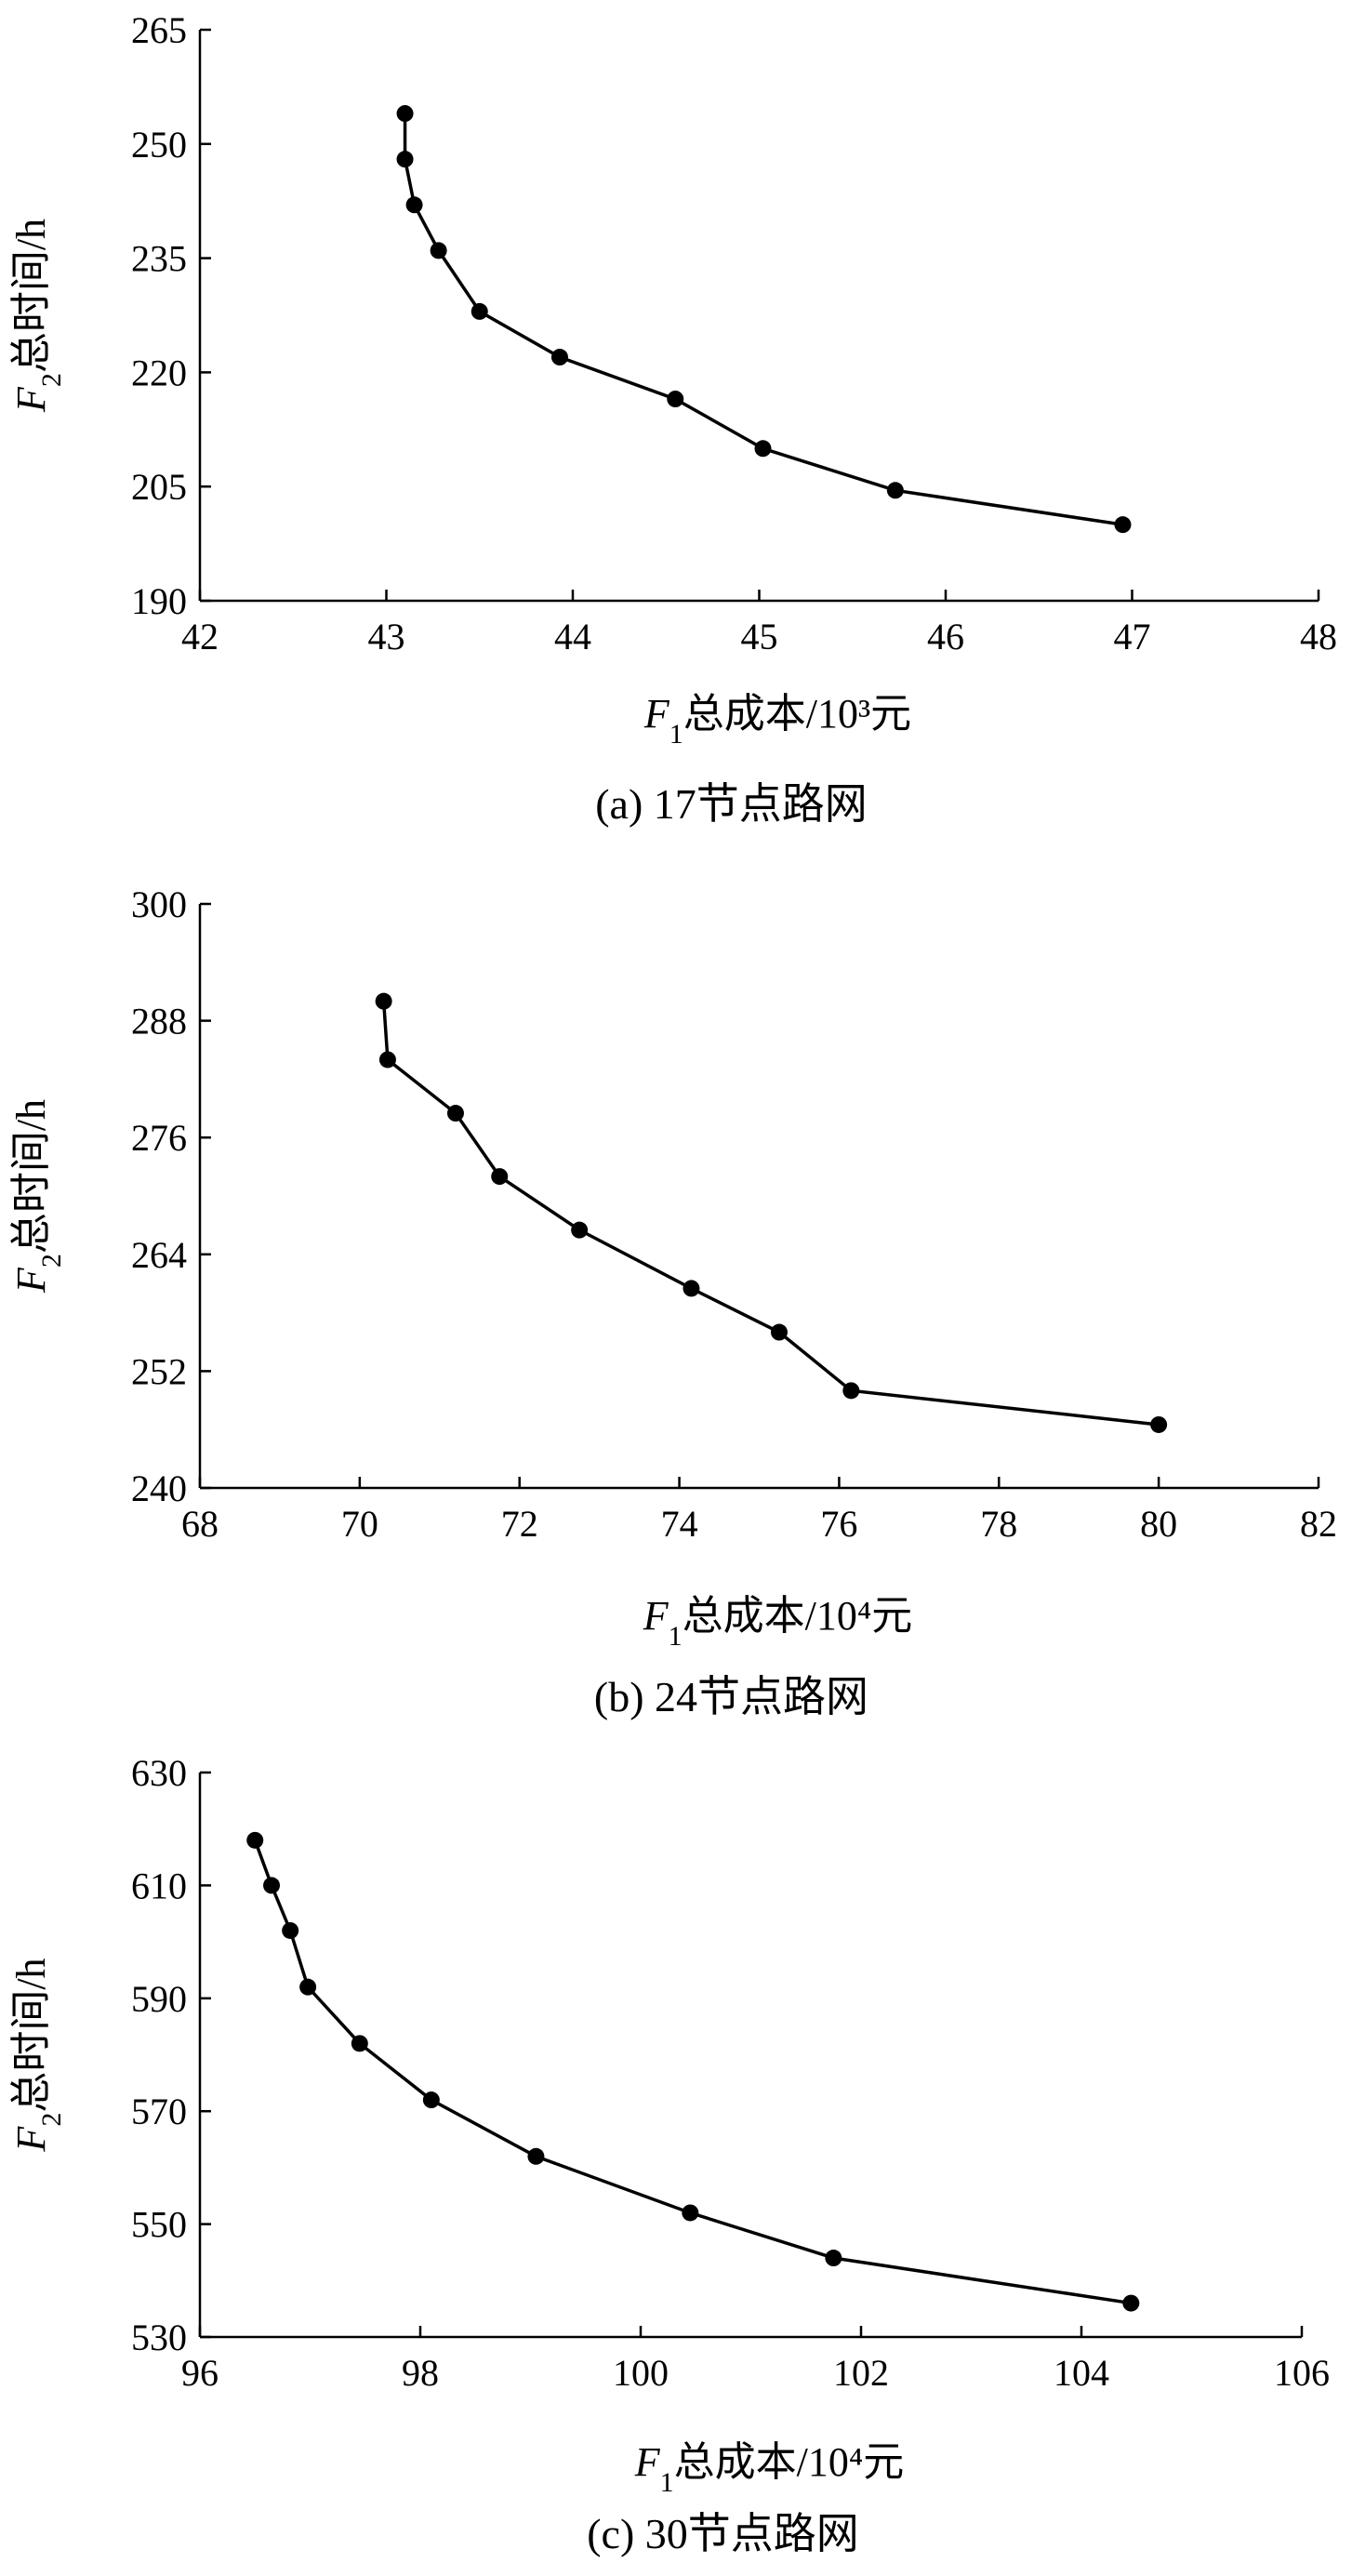 This screenshot has height=2576, width=1352. Describe the element at coordinates (200, 636) in the screenshot. I see `x-tick-label: 42` at that location.